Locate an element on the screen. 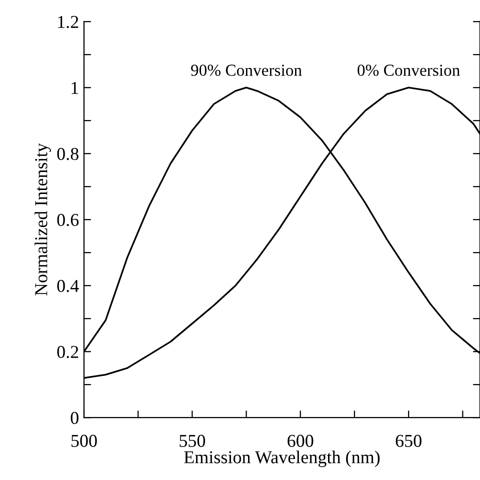 The width and height of the screenshot is (480, 480). y-tick-label: 1 is located at coordinates (75, 88).